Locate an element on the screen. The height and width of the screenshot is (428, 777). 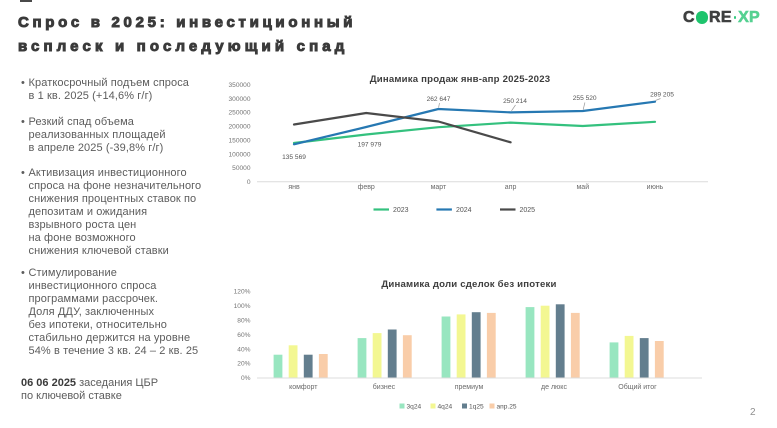
svg-text: март is located at coordinates (439, 187).